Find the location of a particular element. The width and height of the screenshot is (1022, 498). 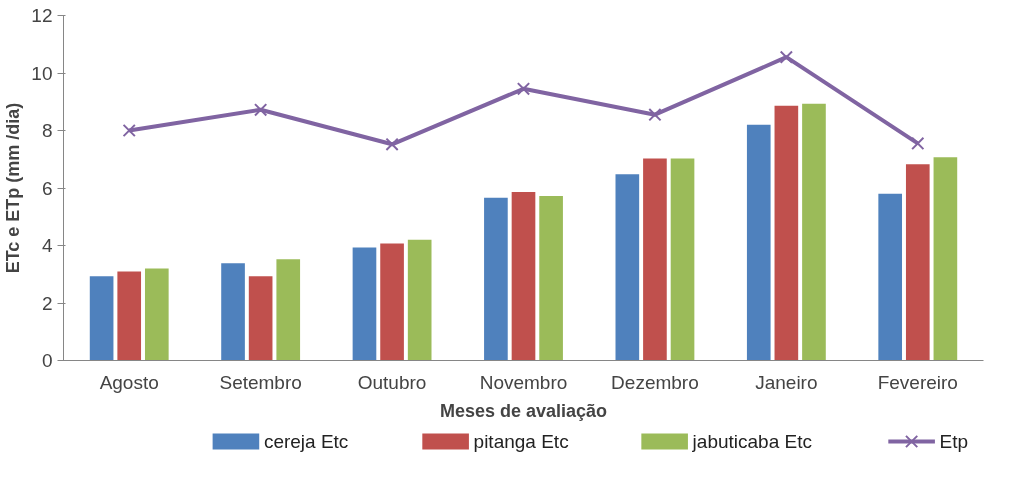

x-tick-label: Setembro is located at coordinates (260, 382).